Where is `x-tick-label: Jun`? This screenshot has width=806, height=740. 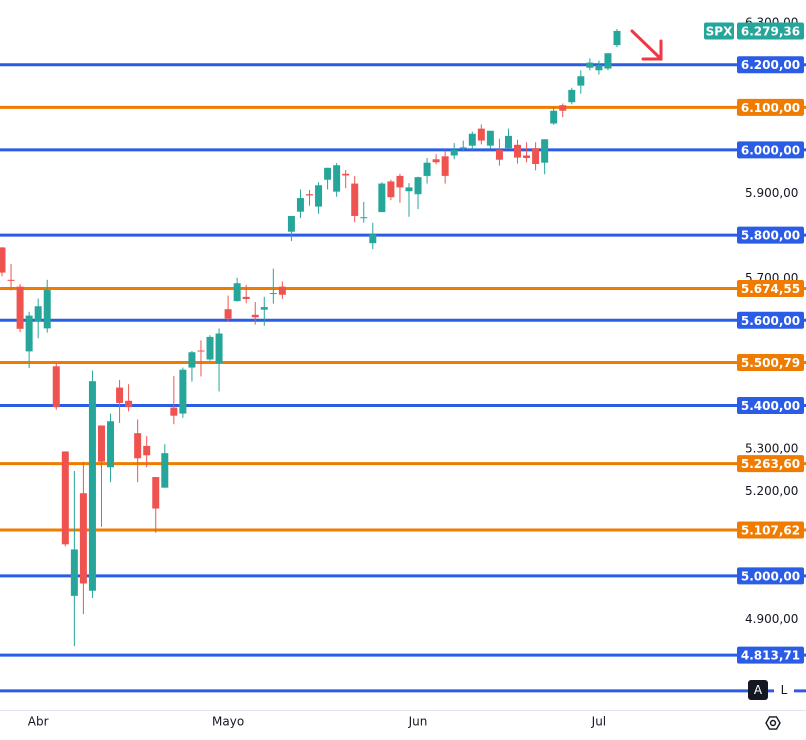
x-tick-label: Jun is located at coordinates (418, 722).